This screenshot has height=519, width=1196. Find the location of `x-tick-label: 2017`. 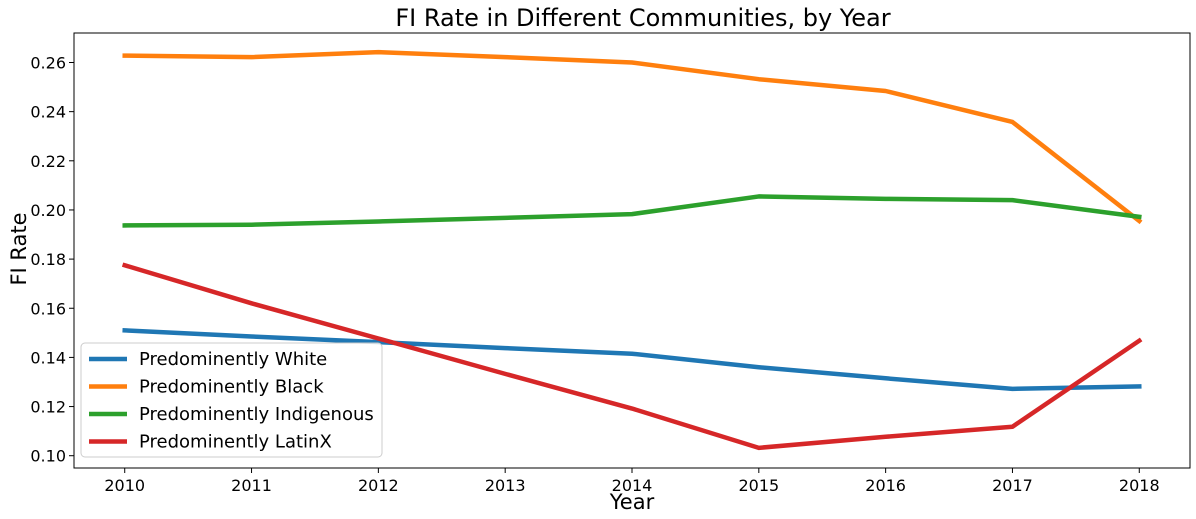

x-tick-label: 2017 is located at coordinates (1012, 485).